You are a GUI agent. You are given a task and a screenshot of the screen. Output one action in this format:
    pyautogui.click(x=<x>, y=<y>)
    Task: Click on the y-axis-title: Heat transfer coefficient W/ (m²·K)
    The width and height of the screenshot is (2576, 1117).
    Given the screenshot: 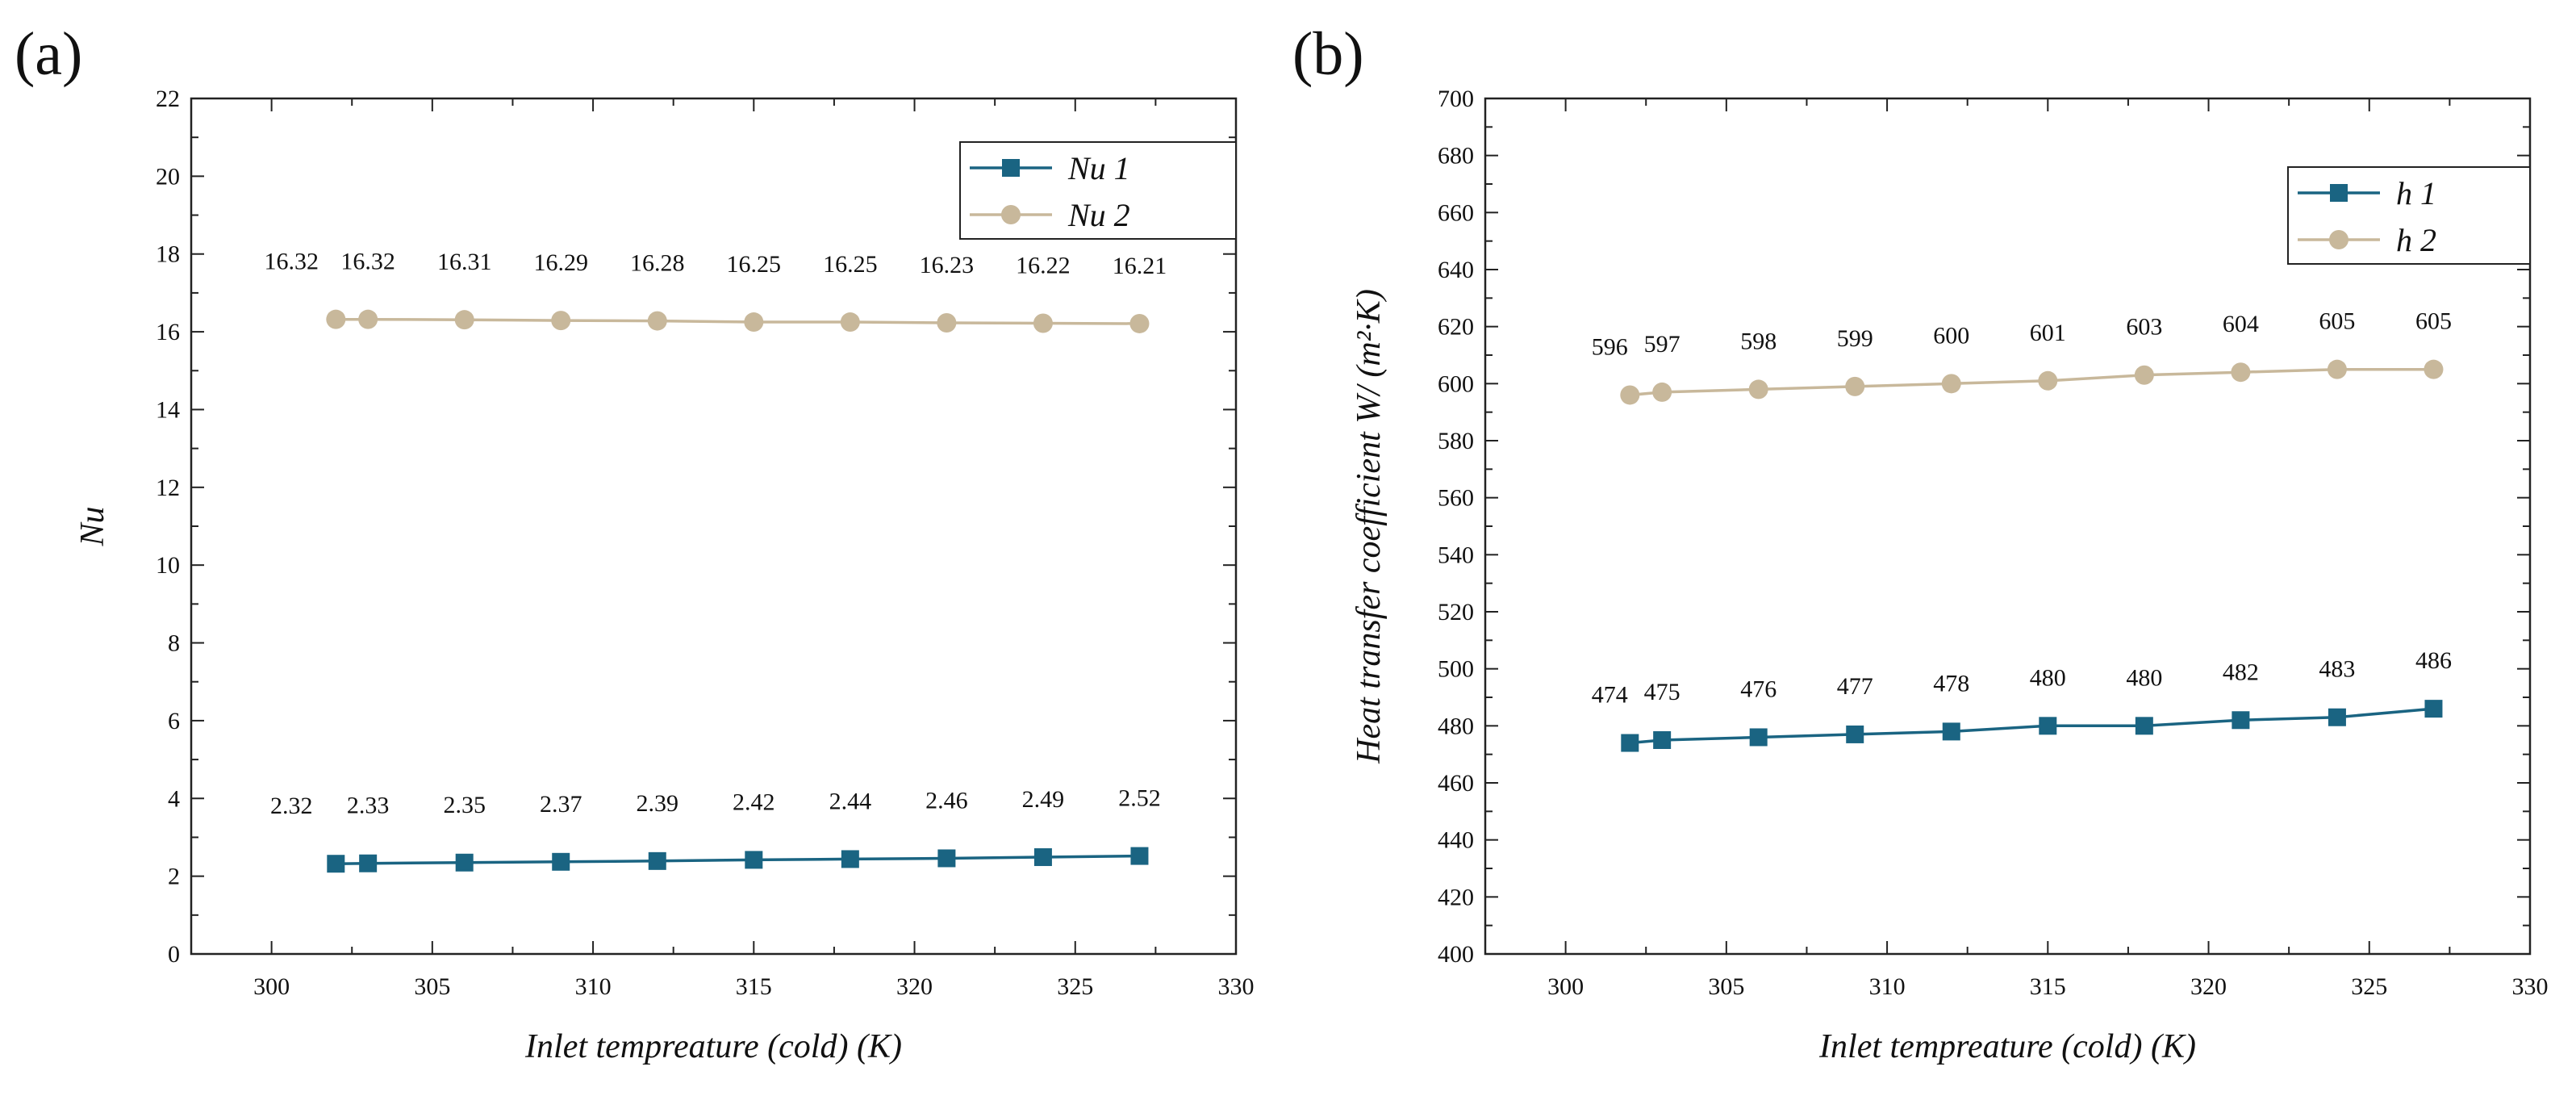 What is the action you would take?
    pyautogui.click(x=1369, y=526)
    